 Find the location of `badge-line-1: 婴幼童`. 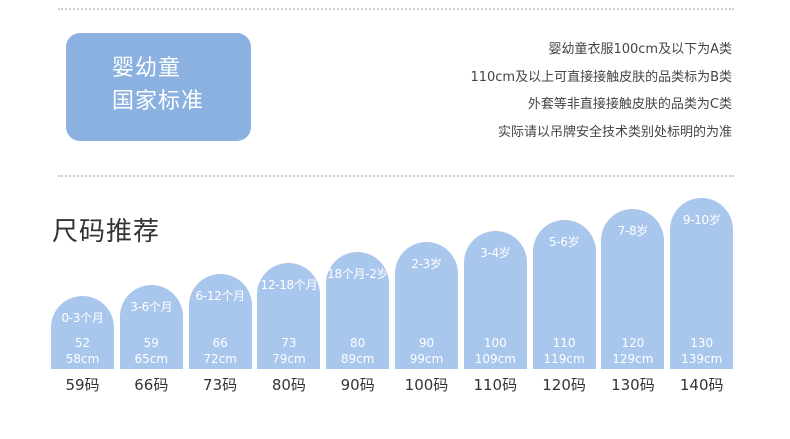

badge-line-1: 婴幼童 is located at coordinates (147, 68).